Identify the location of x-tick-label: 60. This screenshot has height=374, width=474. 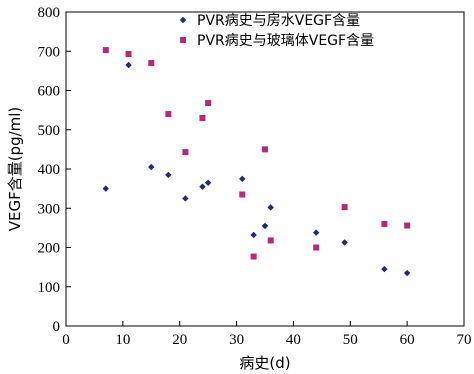
(407, 340).